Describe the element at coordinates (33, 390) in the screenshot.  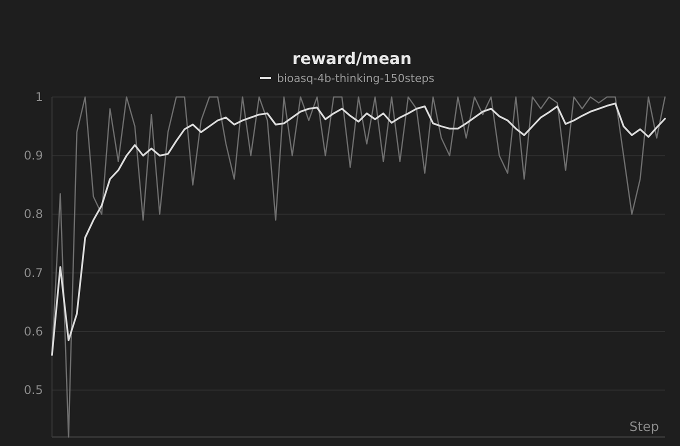
I see `y-tick-label: 0.5` at that location.